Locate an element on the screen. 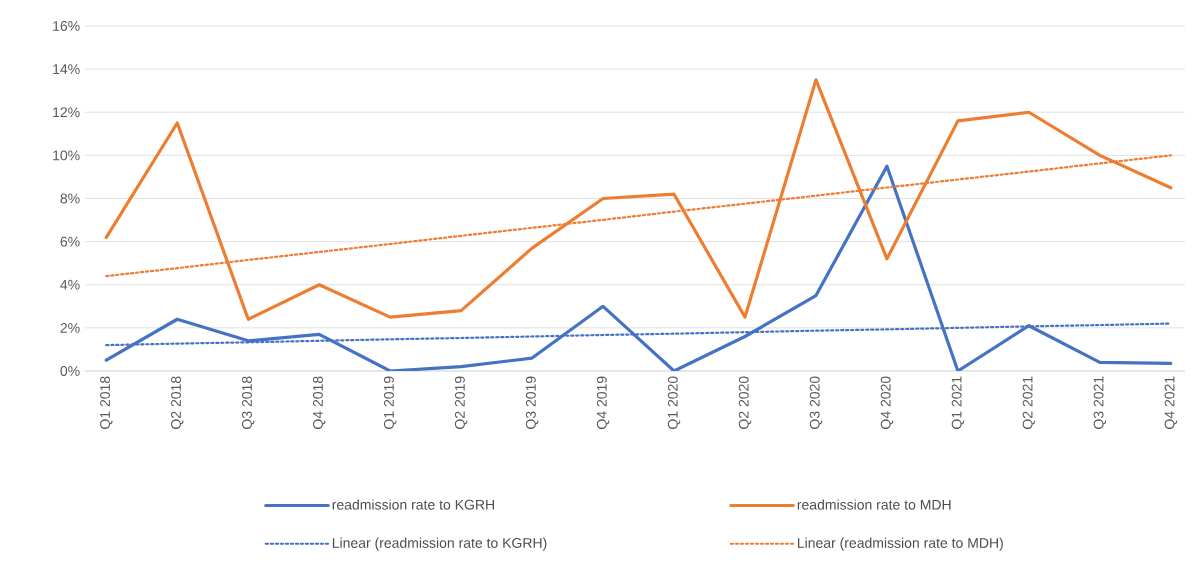 The height and width of the screenshot is (568, 1197). x-tick-label: Q2 2021 is located at coordinates (1029, 402).